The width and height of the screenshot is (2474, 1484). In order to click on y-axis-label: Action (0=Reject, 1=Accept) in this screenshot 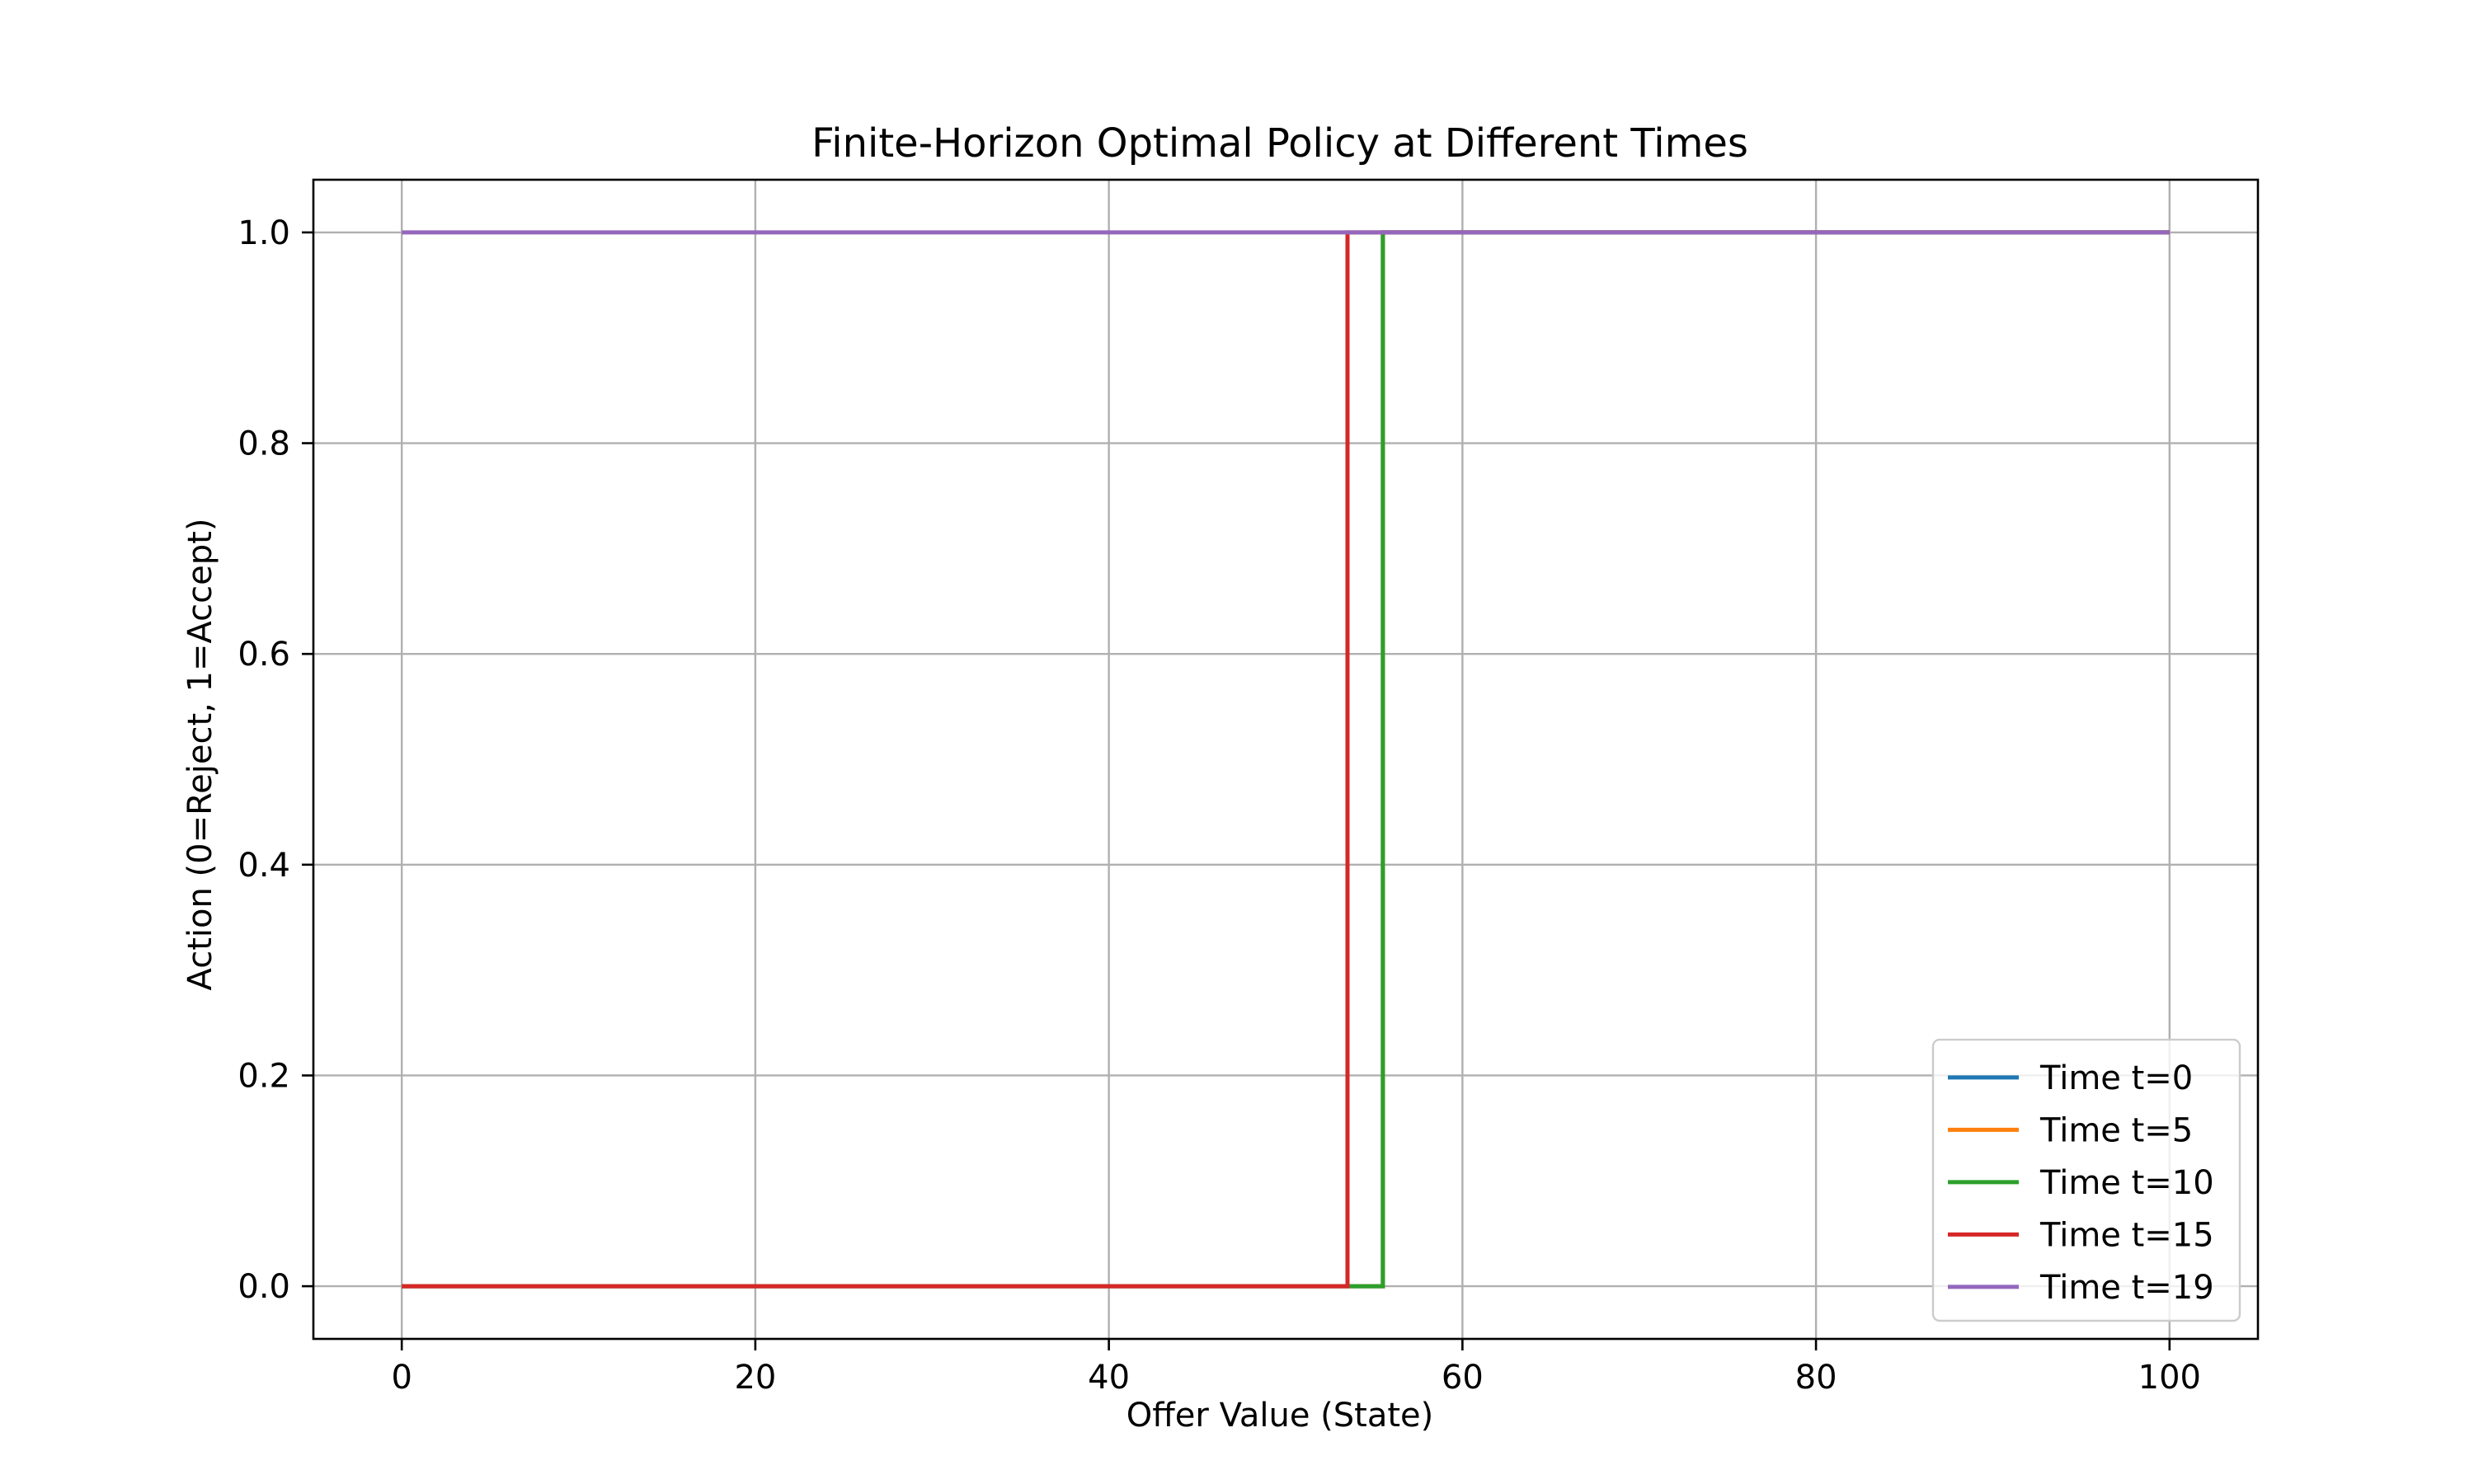, I will do `click(200, 755)`.